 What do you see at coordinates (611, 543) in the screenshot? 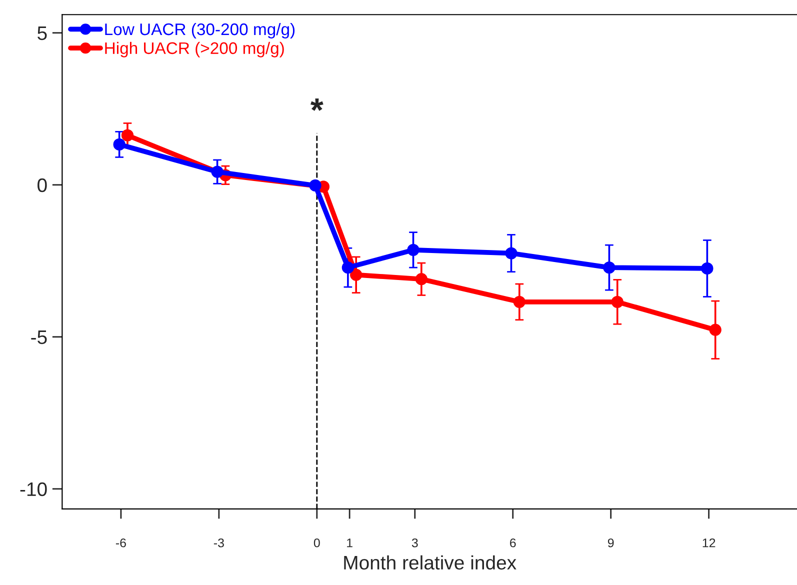
I see `x-tick-label: 9` at bounding box center [611, 543].